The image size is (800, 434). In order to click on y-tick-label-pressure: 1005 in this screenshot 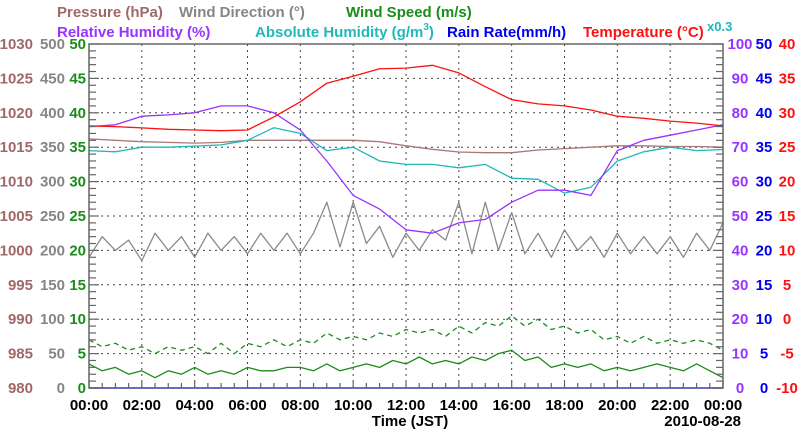, I will do `click(16, 216)`.